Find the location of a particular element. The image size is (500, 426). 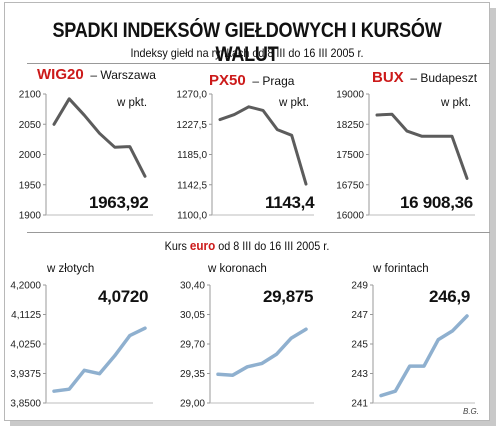

bux-tick-label: 18250 is located at coordinates (350, 125).